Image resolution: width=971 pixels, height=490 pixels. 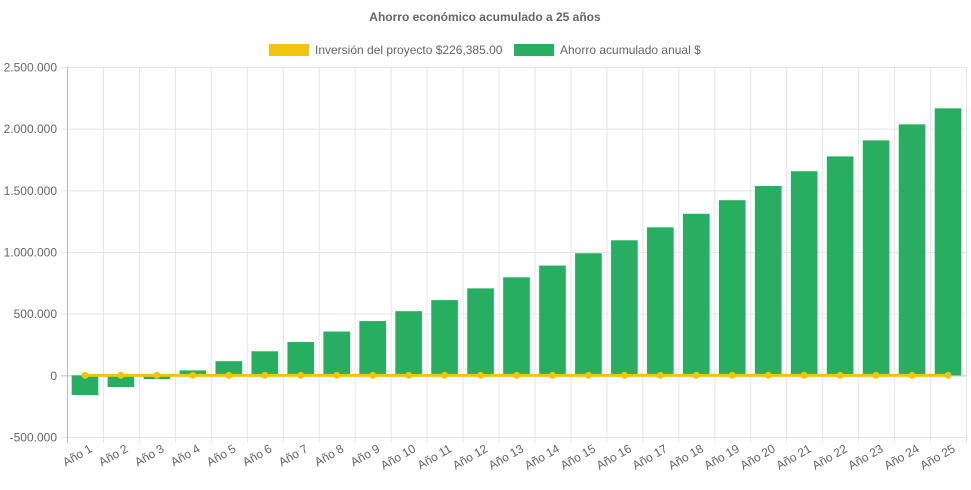 What do you see at coordinates (257, 455) in the screenshot?
I see `x-tick-label: Año 6` at bounding box center [257, 455].